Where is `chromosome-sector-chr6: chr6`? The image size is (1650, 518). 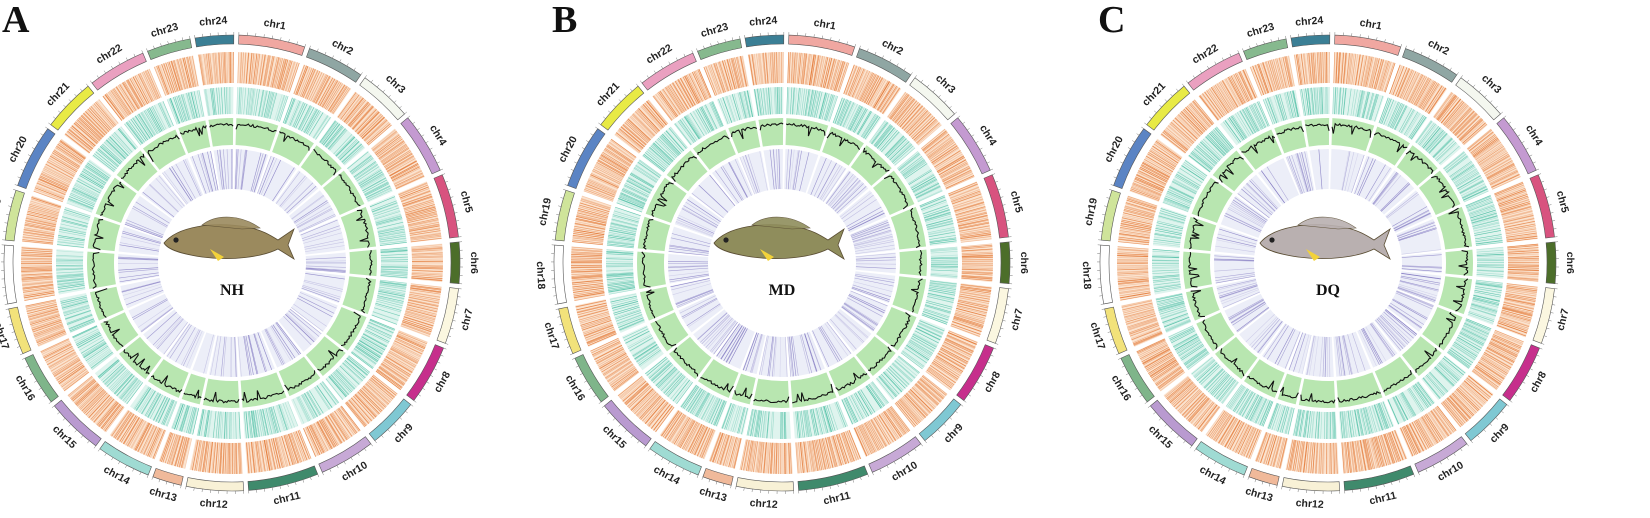
chromosome-sector-chr6: chr6 is located at coordinates (392, 263).